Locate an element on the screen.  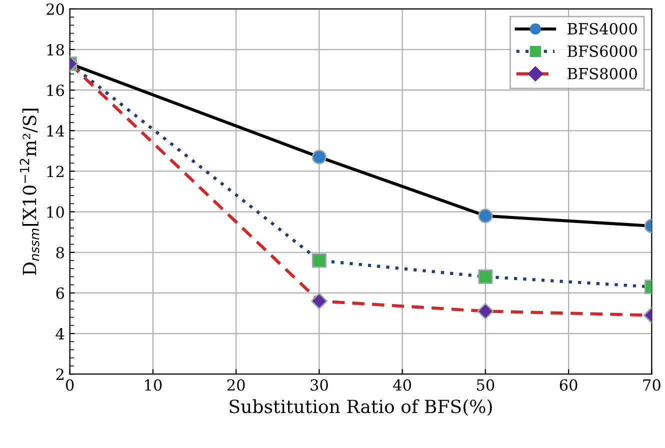
x-tick-label: 10 is located at coordinates (153, 385).